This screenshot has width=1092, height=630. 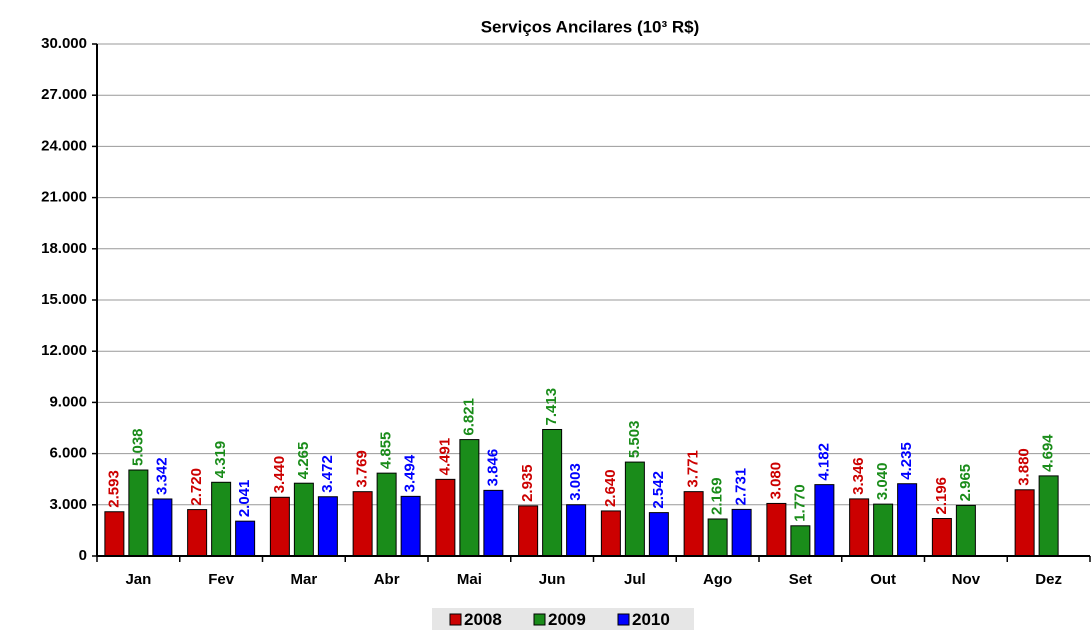 I want to click on y-tick-label: 3.000, so click(x=68, y=504).